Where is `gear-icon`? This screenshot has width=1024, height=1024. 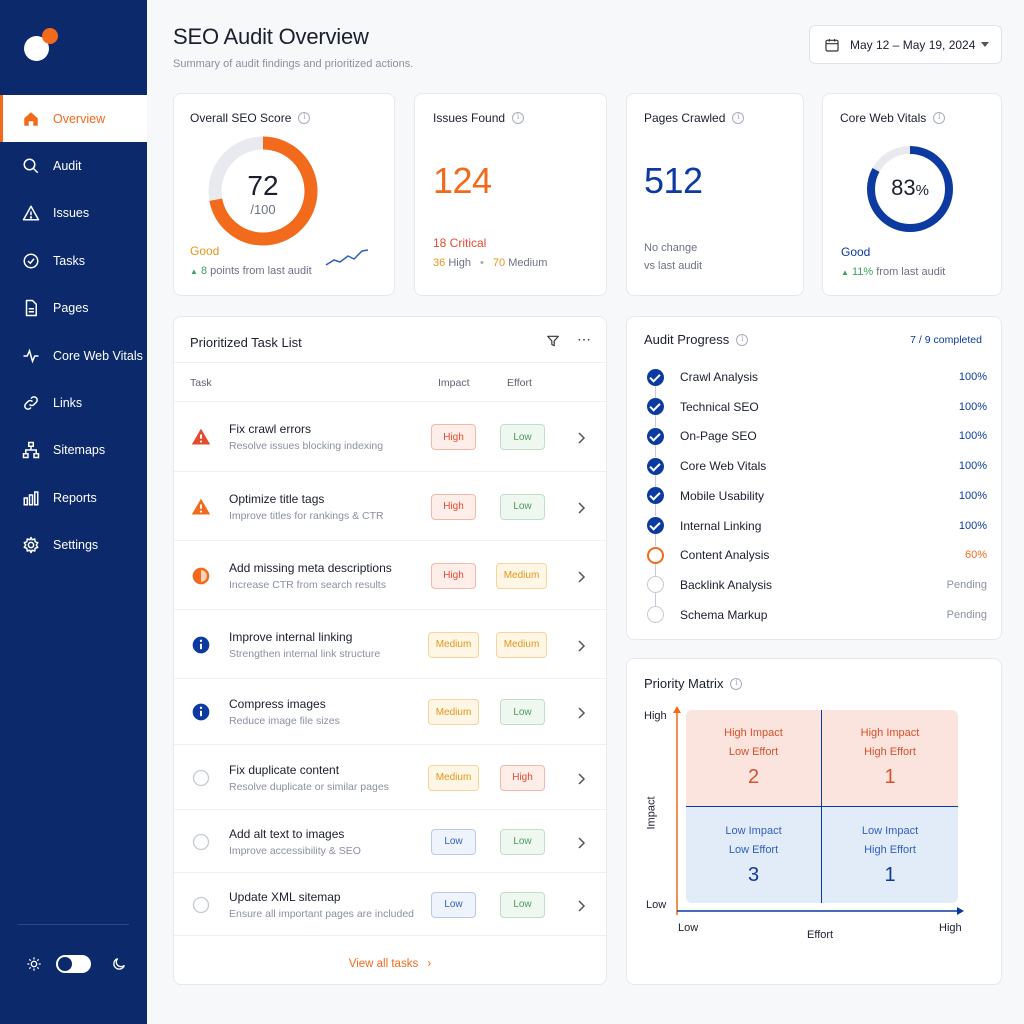
gear-icon is located at coordinates (31, 545).